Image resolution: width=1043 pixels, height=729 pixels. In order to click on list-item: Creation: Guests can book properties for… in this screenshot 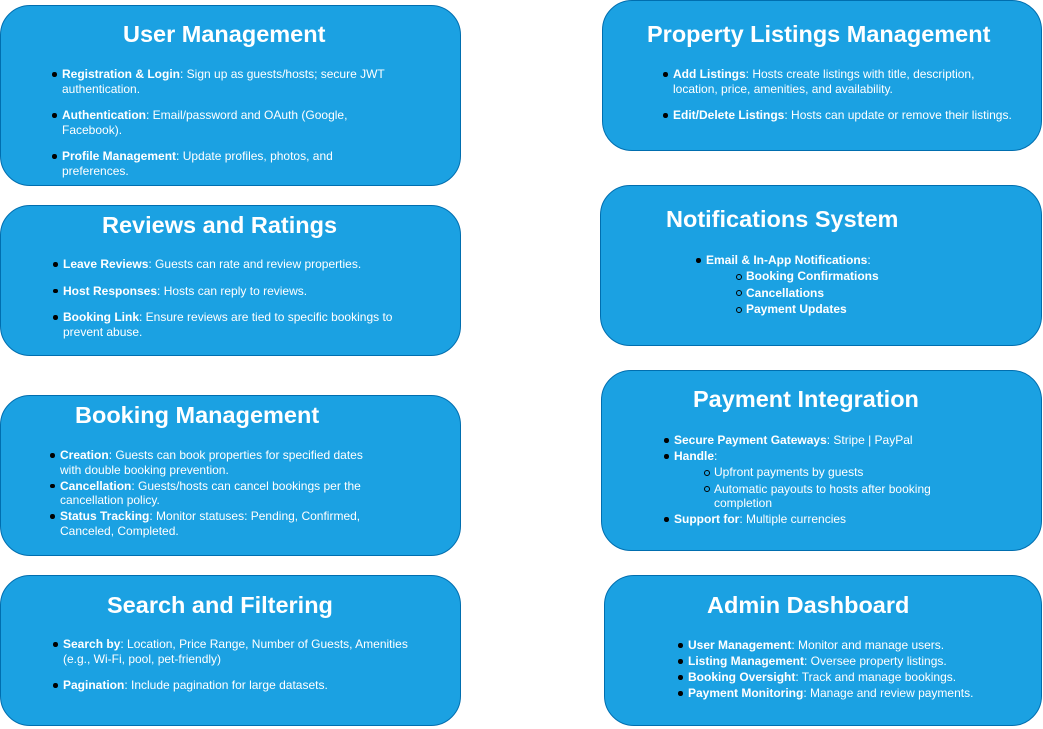, I will do `click(210, 462)`.